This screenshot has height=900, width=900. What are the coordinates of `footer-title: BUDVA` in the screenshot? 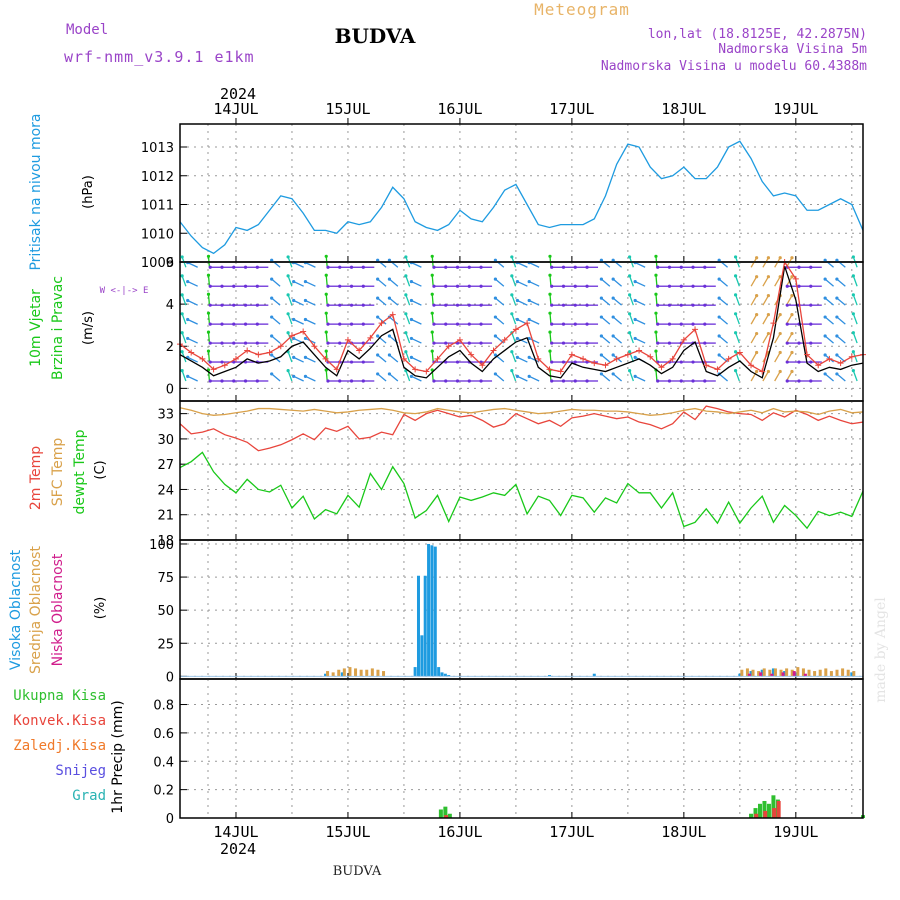 It's located at (357, 871).